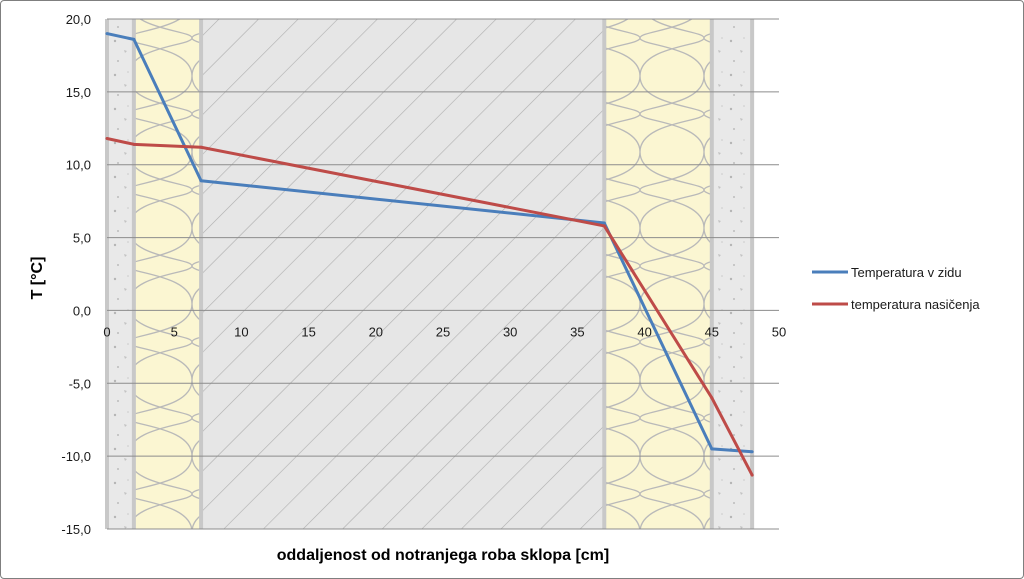  Describe the element at coordinates (577, 331) in the screenshot. I see `x-tick-label: 35` at that location.